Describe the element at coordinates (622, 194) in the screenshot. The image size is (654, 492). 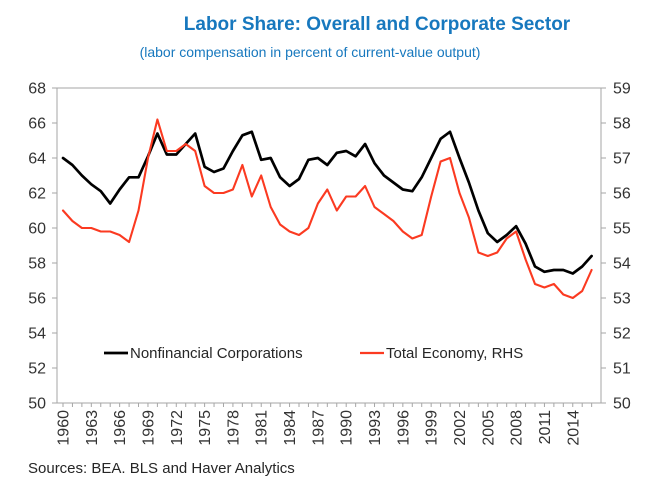
I see `right-axis-tick-label: 56` at that location.